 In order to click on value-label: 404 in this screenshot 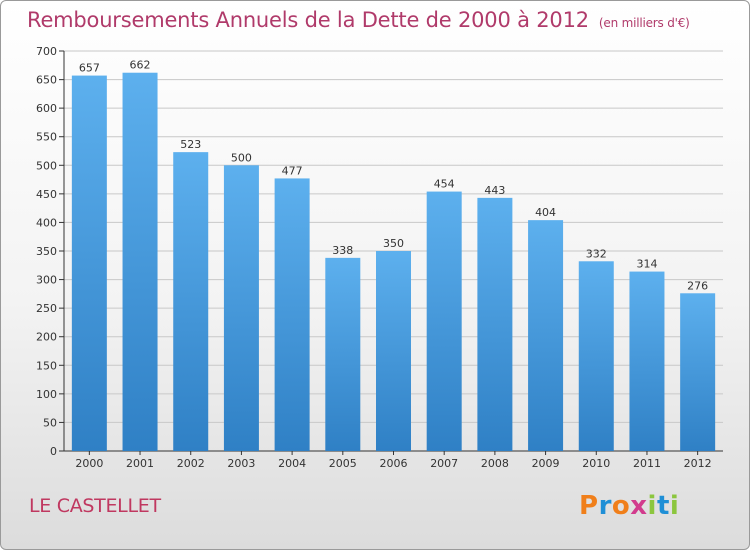, I will do `click(545, 212)`.